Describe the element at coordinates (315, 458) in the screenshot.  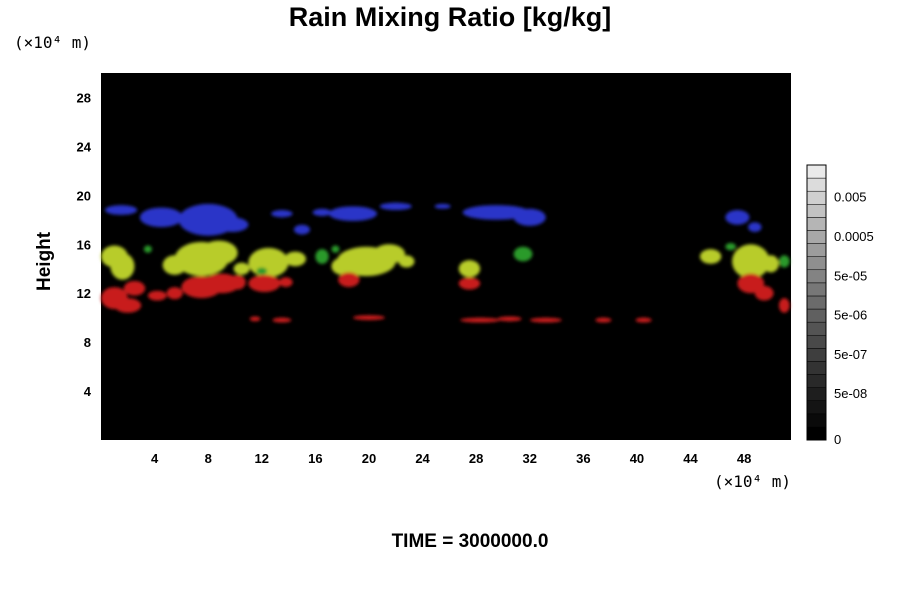
I see `x-tick-label: 16` at that location.